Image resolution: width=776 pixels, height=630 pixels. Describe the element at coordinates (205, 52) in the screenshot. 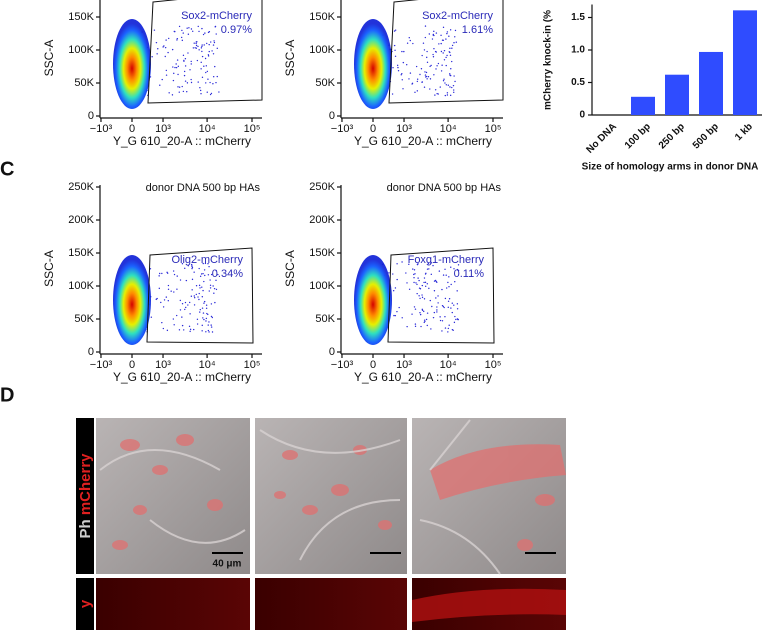

I see `gate` at that location.